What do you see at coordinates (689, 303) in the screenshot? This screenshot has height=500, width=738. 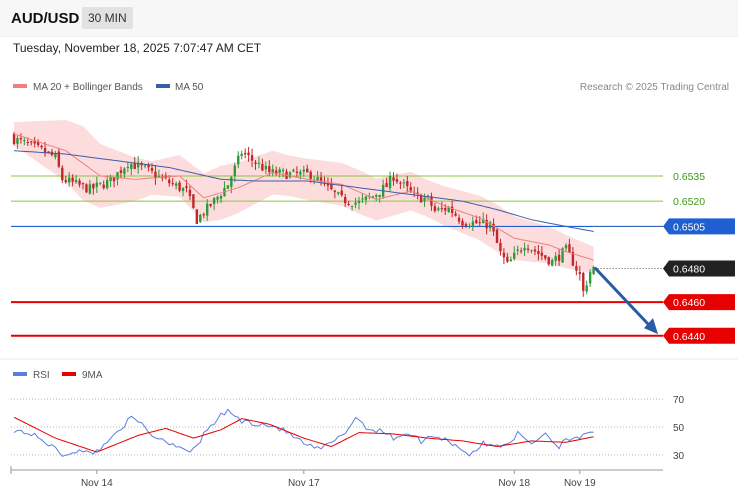 I see `support-level-label: 0.6460` at bounding box center [689, 303].